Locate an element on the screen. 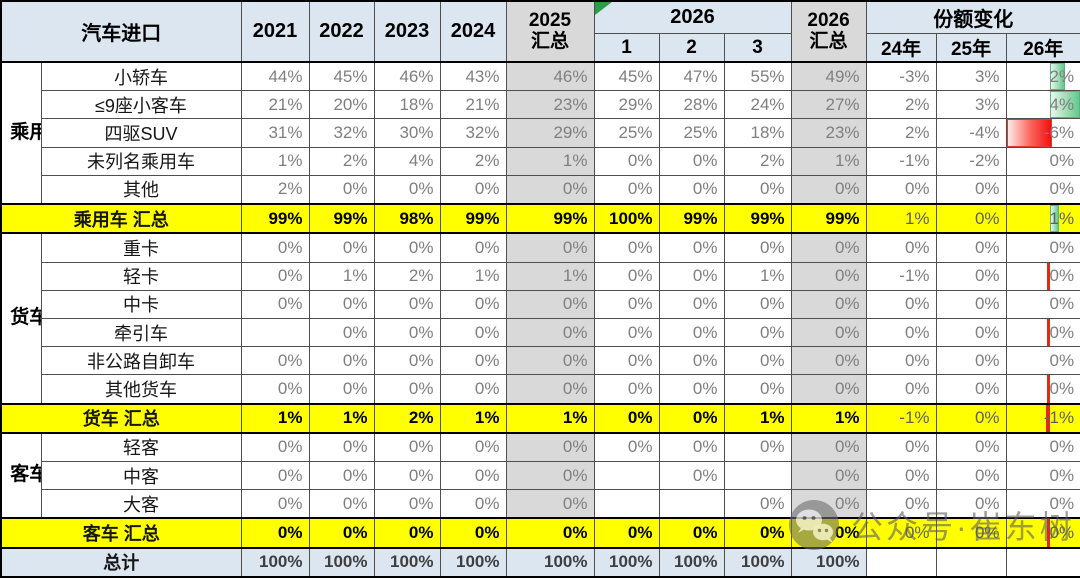 The image size is (1080, 578). cell: -4% is located at coordinates (971, 133).